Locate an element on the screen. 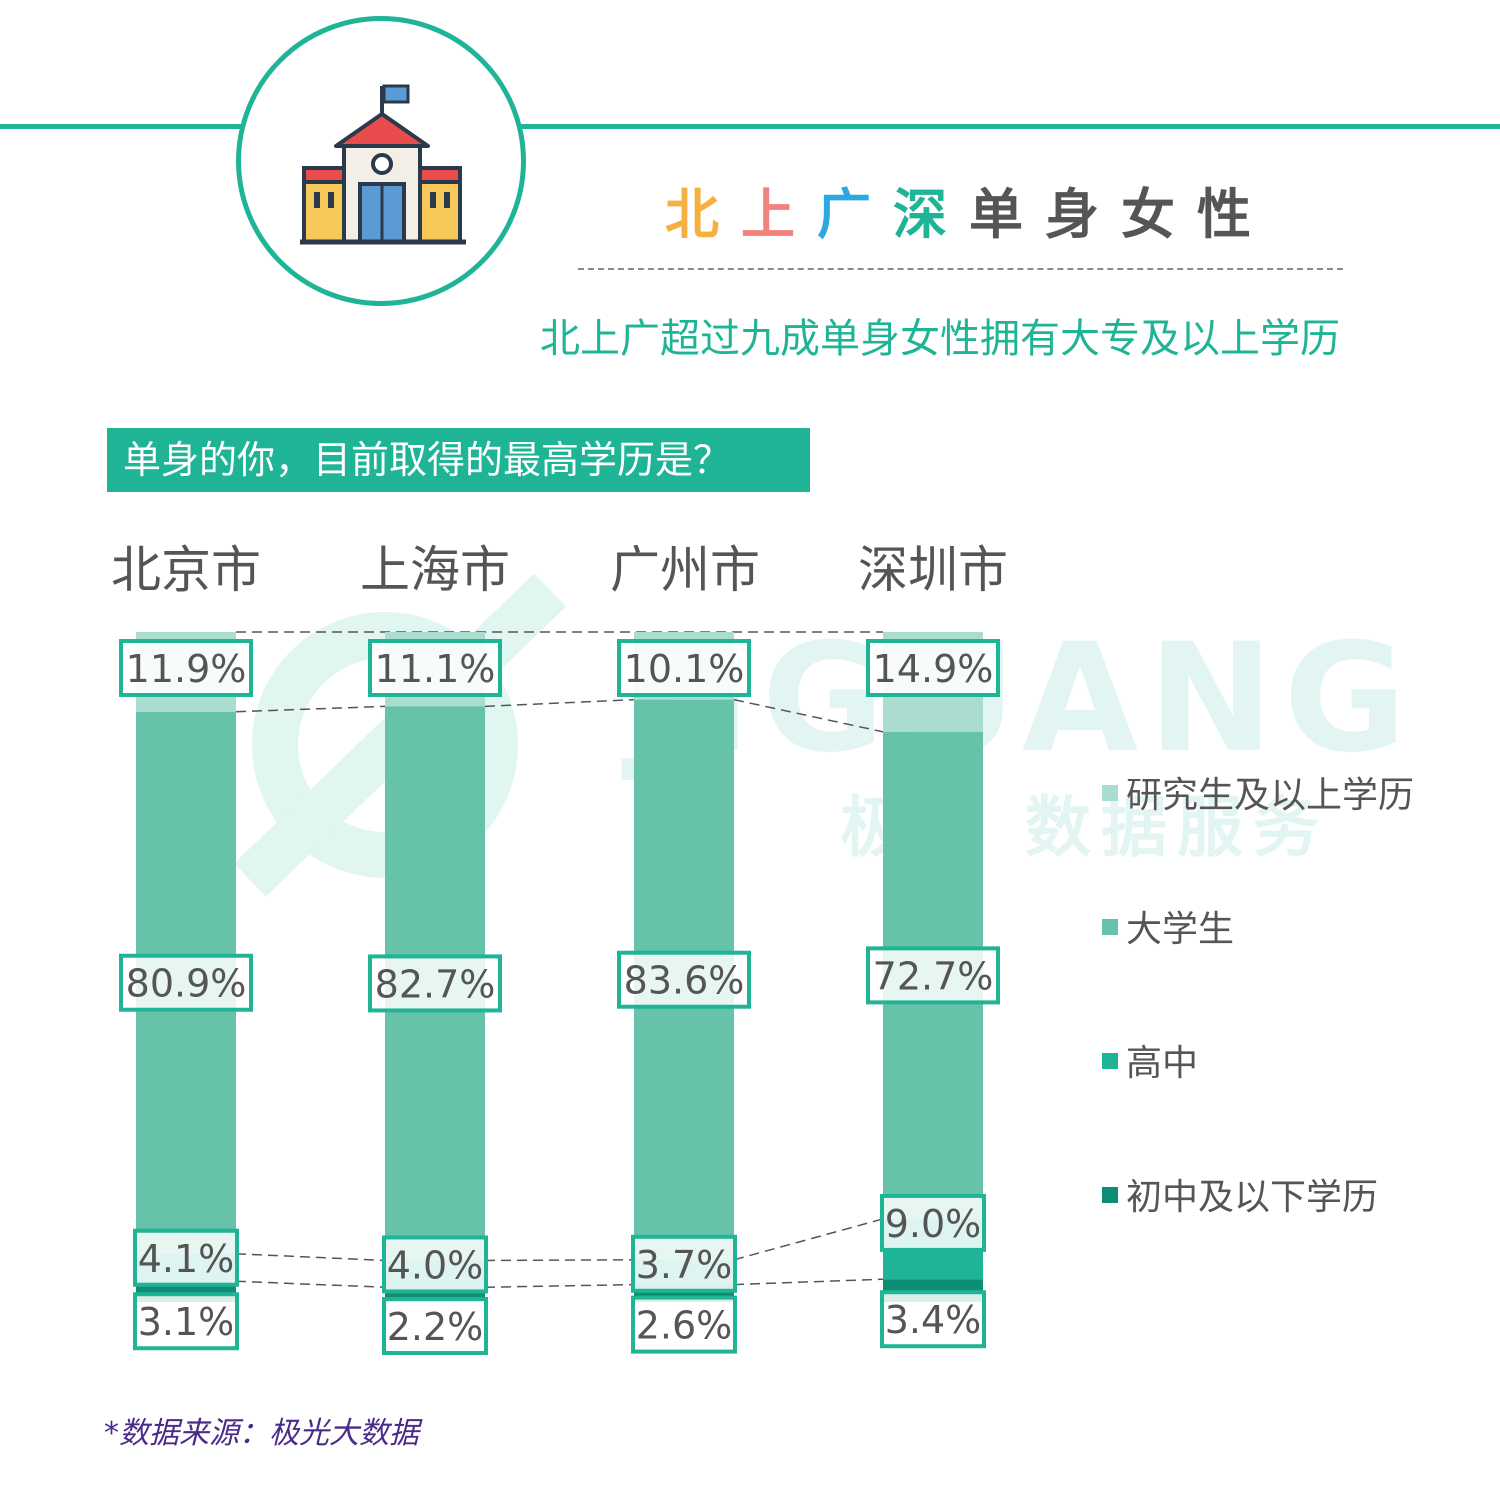  data-label: 3.7% is located at coordinates (684, 1263).